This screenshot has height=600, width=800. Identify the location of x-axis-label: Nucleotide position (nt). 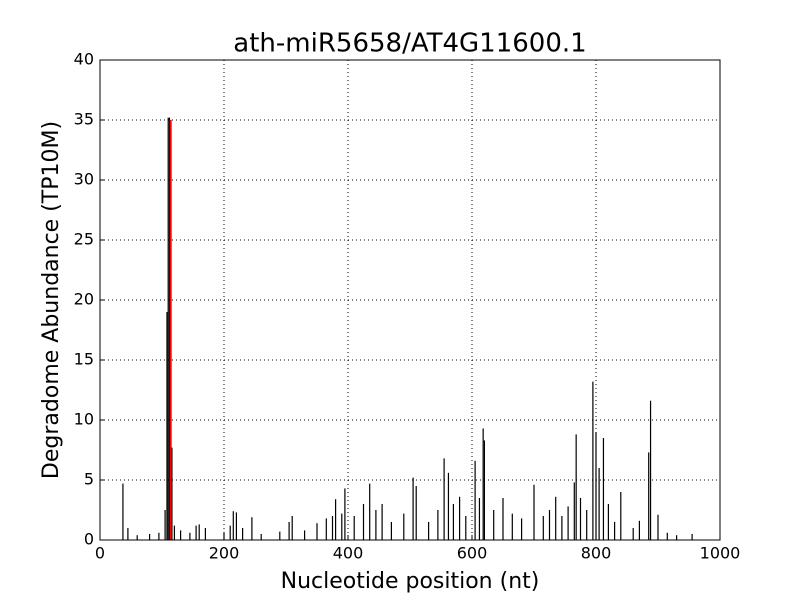
(410, 581).